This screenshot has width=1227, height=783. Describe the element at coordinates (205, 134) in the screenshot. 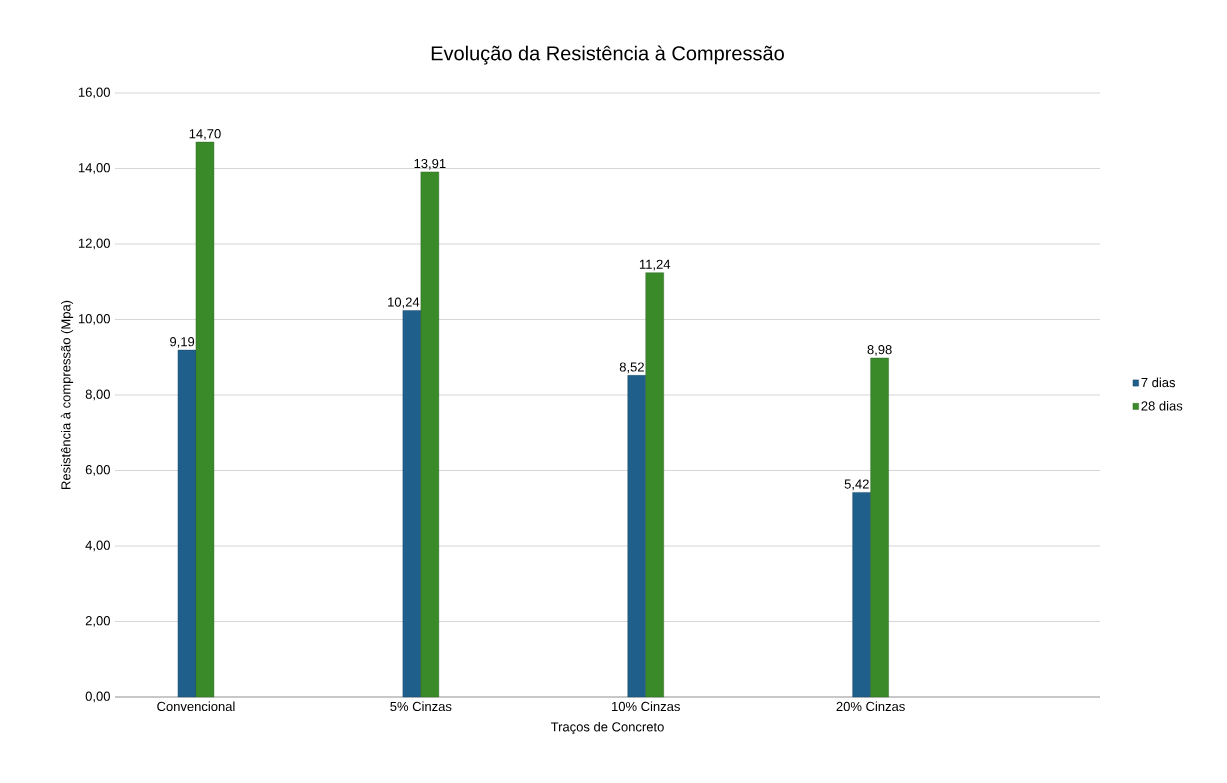

I see `data-label: 14,70` at that location.